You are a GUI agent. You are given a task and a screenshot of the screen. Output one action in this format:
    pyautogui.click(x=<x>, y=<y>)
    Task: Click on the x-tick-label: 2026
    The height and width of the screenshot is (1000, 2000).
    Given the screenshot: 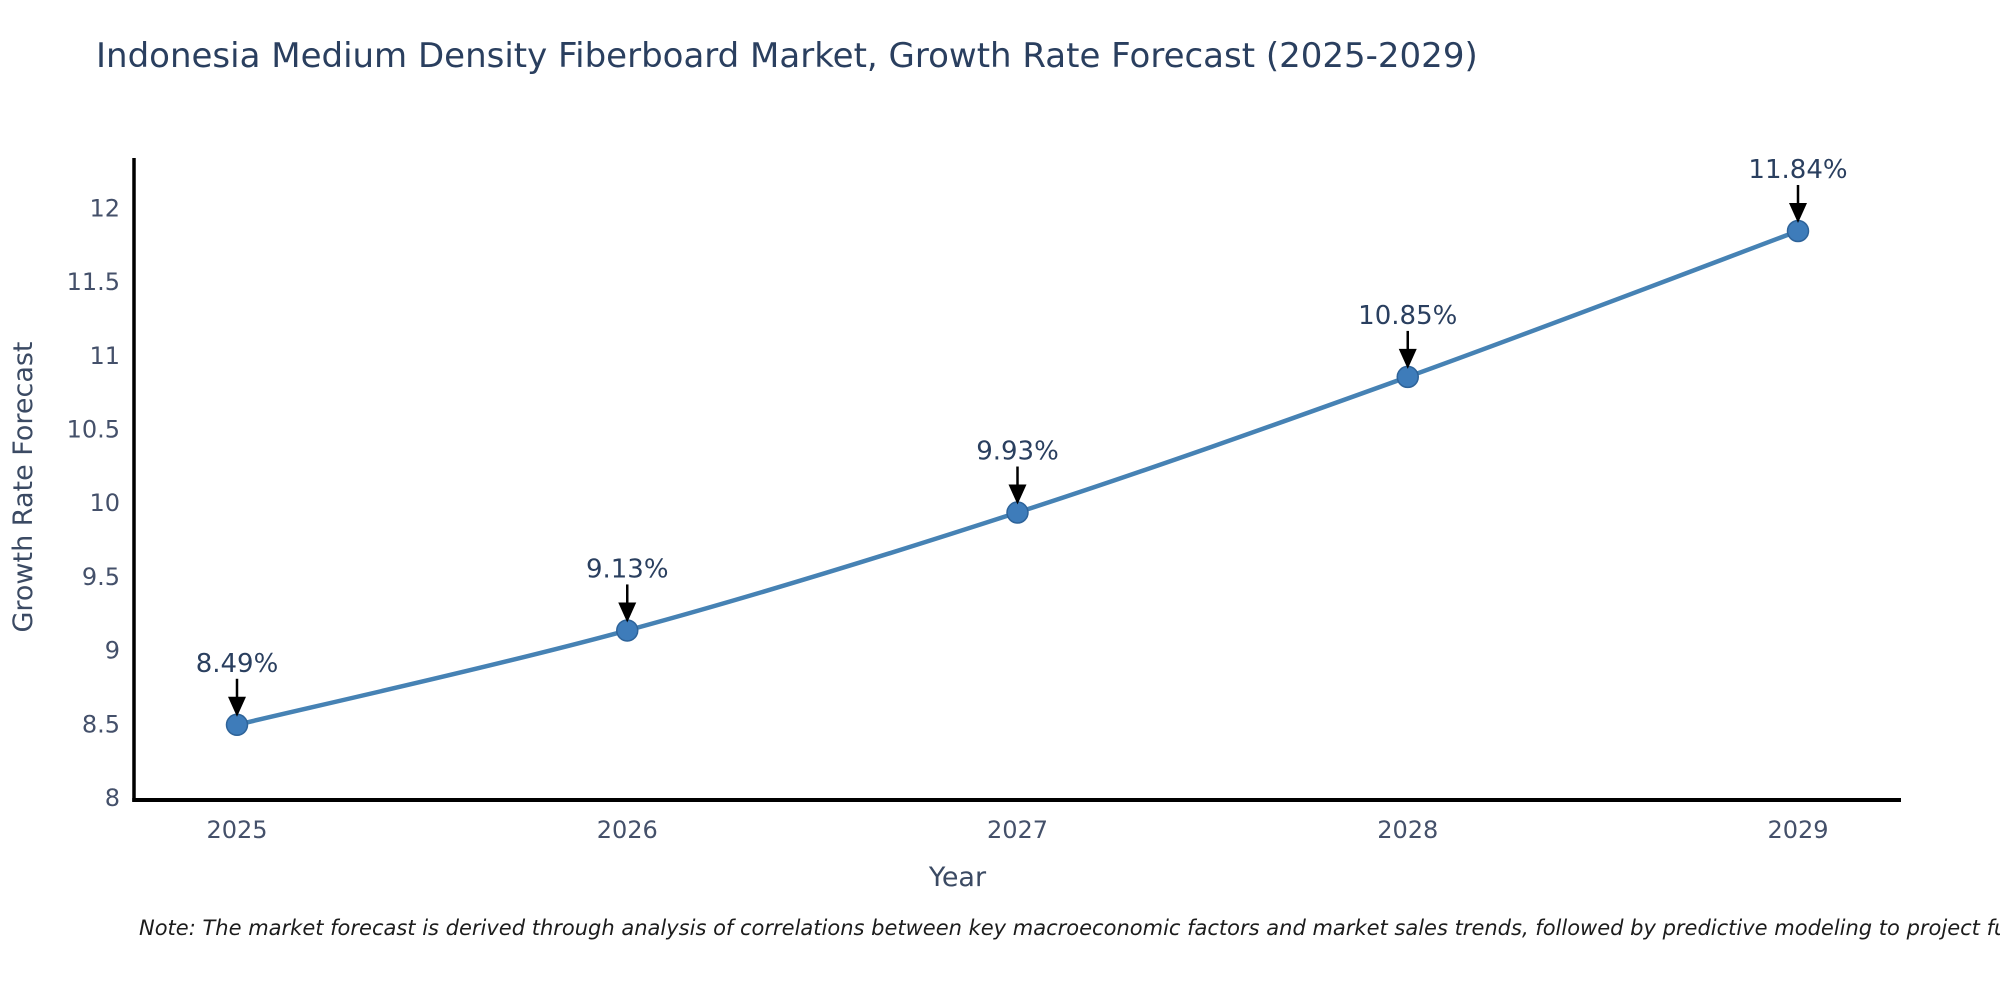 What is the action you would take?
    pyautogui.click(x=627, y=830)
    